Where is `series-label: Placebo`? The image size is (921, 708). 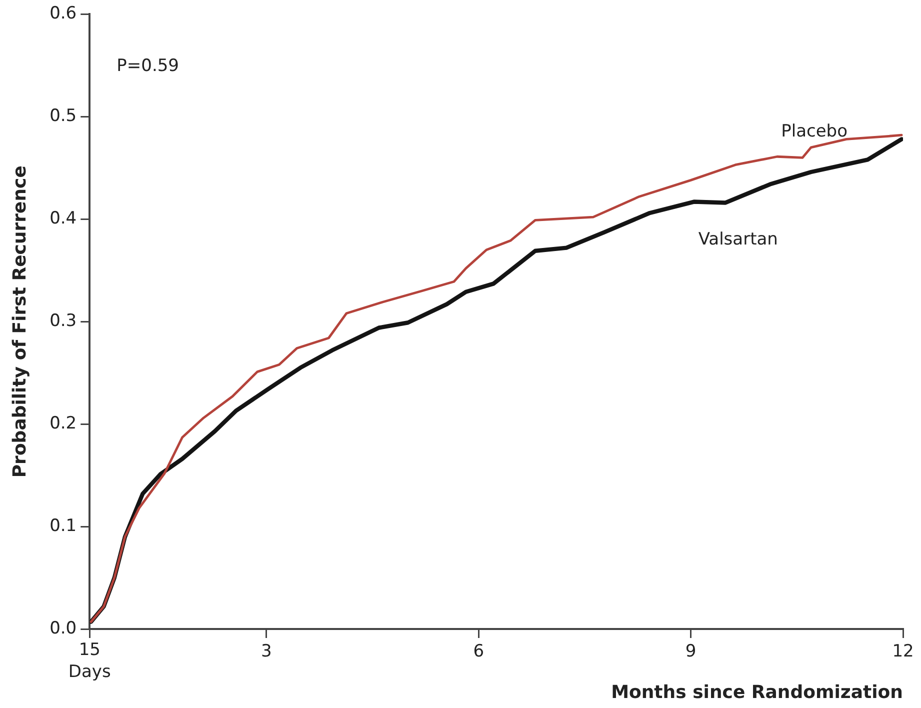
series-label: Placebo is located at coordinates (814, 132).